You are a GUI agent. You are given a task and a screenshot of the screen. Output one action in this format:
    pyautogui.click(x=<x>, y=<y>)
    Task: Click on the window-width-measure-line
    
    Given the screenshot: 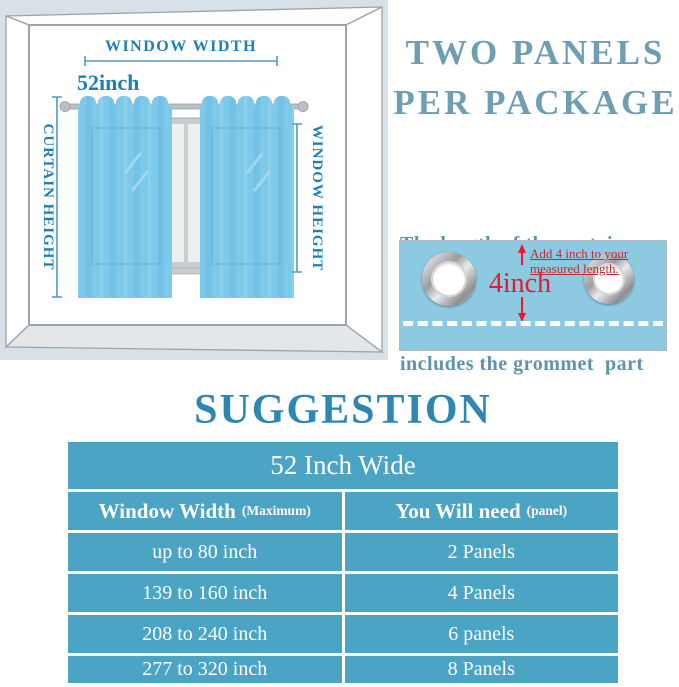 What is the action you would take?
    pyautogui.click(x=181, y=61)
    